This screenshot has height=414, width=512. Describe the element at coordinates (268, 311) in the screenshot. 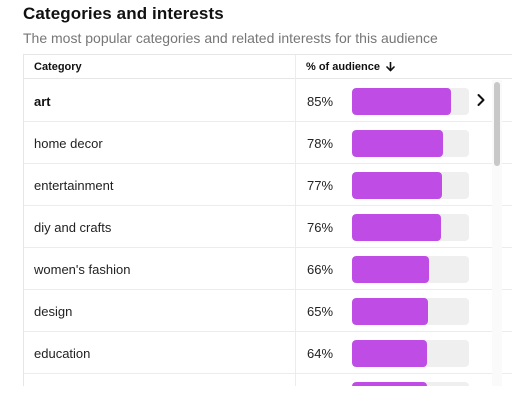

I see `table-row: design 65%` at that location.